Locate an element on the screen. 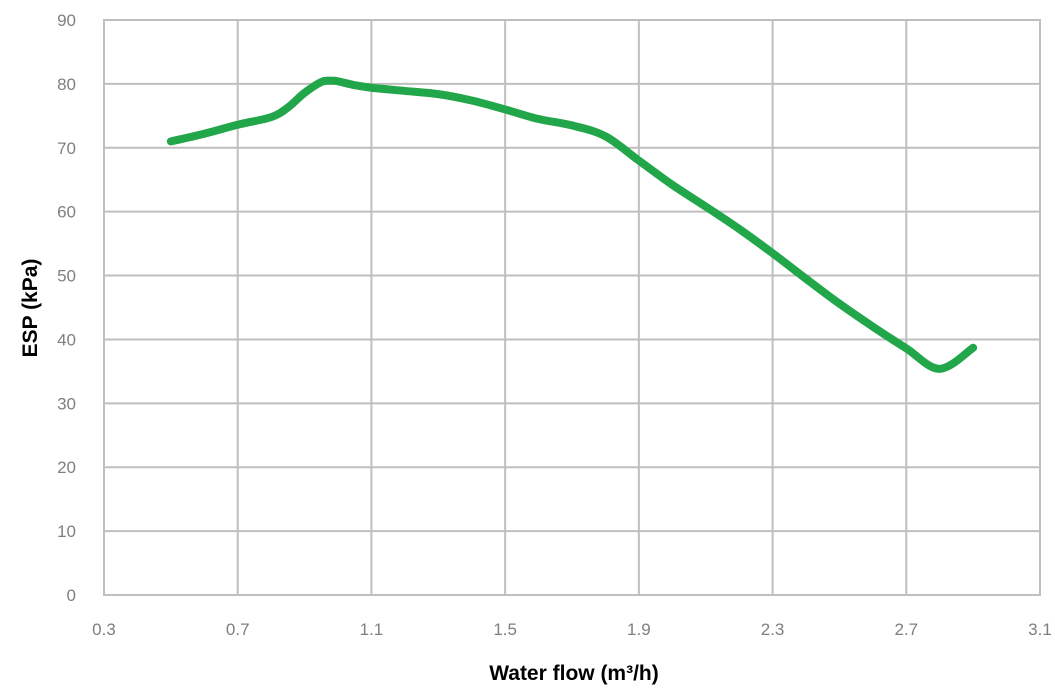 The width and height of the screenshot is (1055, 691). x-axis-title: Water flow (m³/h) is located at coordinates (574, 673).